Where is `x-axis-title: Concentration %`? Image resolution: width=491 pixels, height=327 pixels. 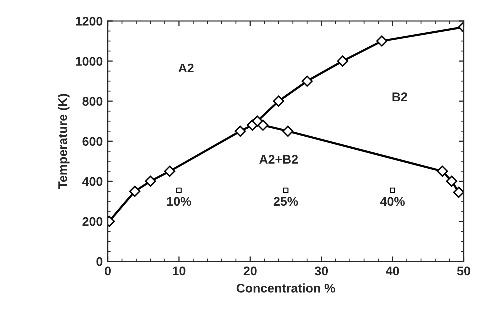 x-axis-title: Concentration % is located at coordinates (286, 288).